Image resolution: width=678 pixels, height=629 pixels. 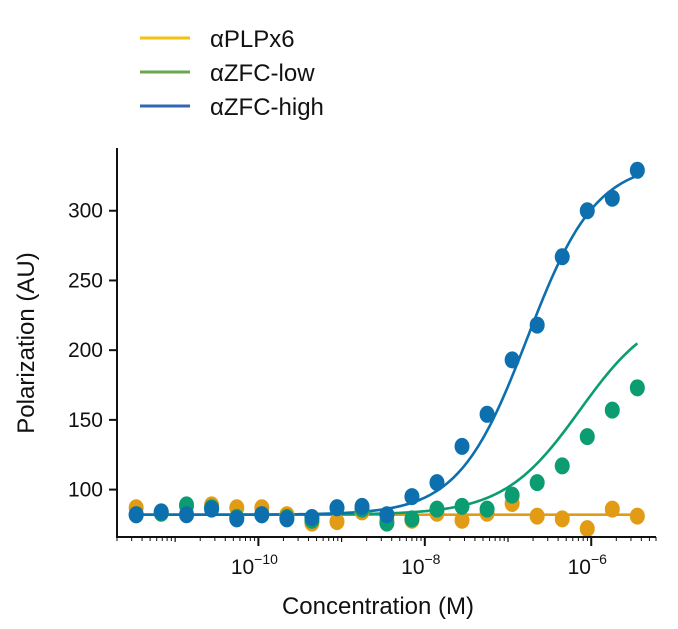 What do you see at coordinates (85, 420) in the screenshot?
I see `y-tick-label: 150` at bounding box center [85, 420].